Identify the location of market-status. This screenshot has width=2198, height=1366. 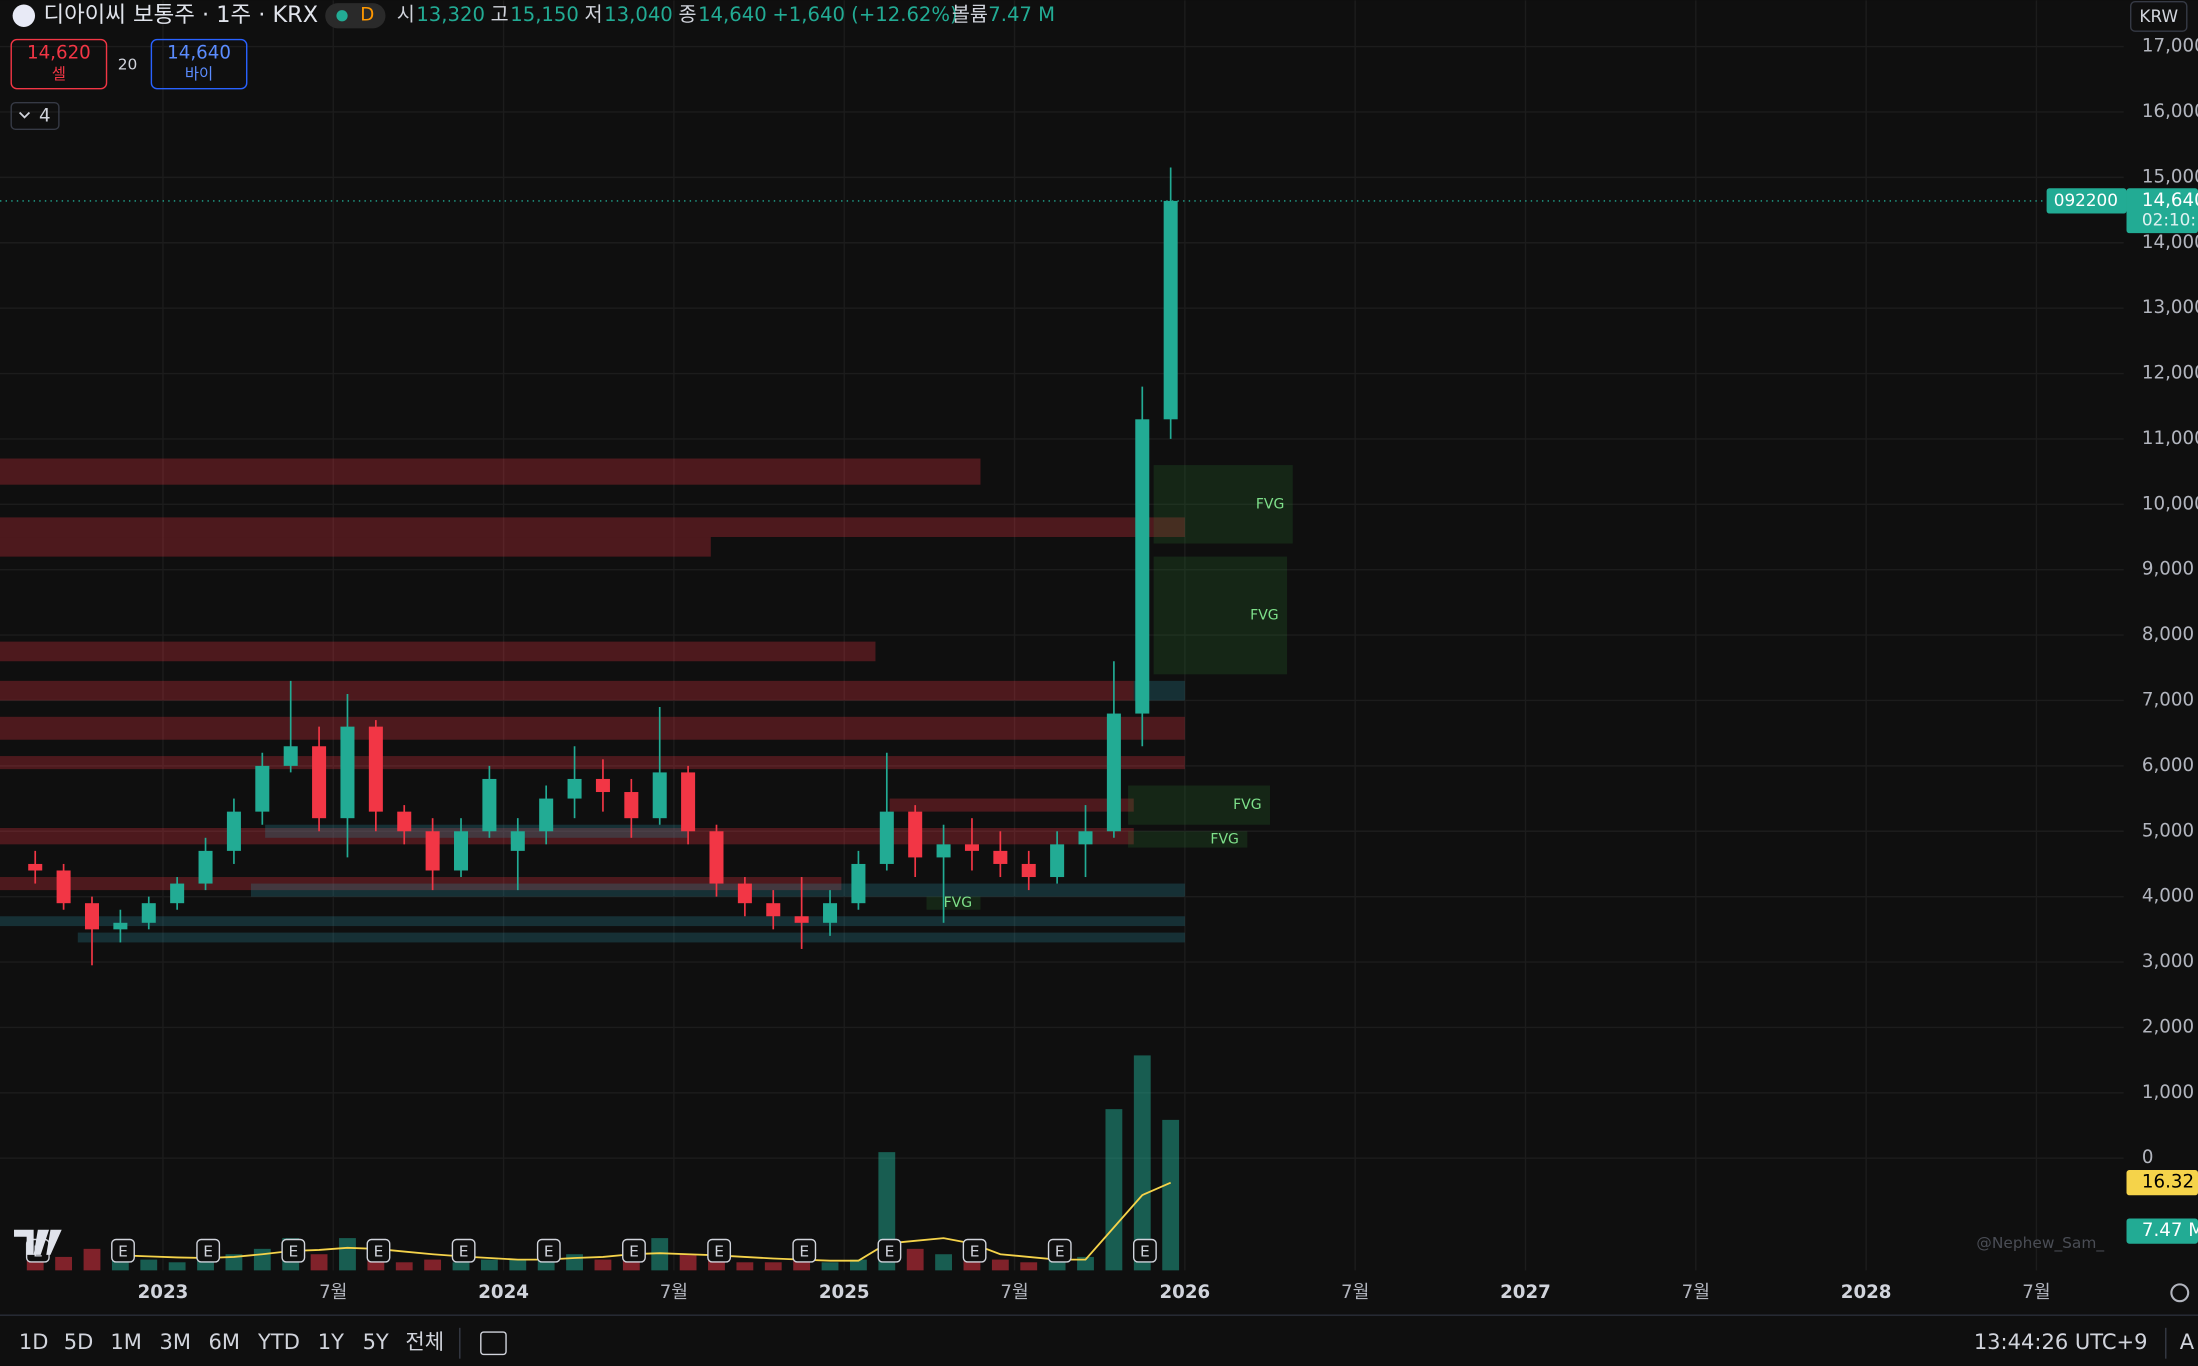
(342, 16).